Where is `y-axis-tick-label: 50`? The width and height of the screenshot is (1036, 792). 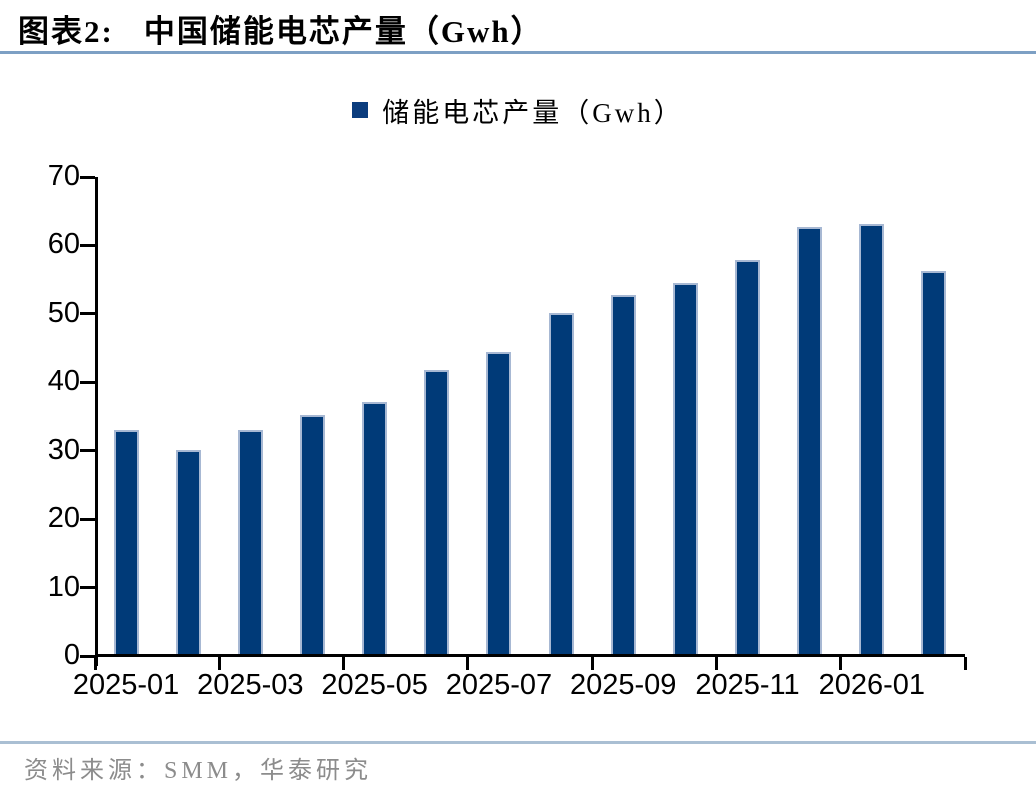 y-axis-tick-label: 50 is located at coordinates (63, 312).